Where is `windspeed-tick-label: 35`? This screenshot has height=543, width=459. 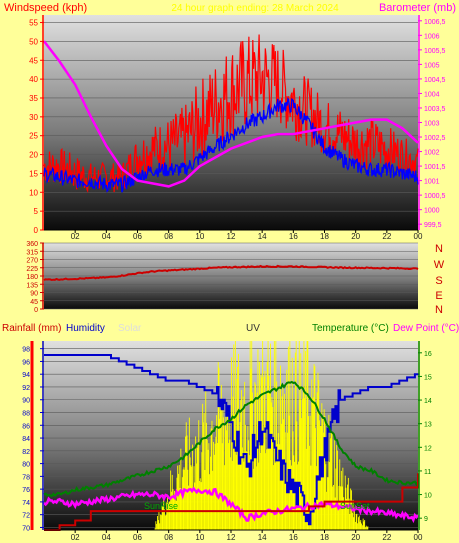
windspeed-tick-label: 35 is located at coordinates (33, 98).